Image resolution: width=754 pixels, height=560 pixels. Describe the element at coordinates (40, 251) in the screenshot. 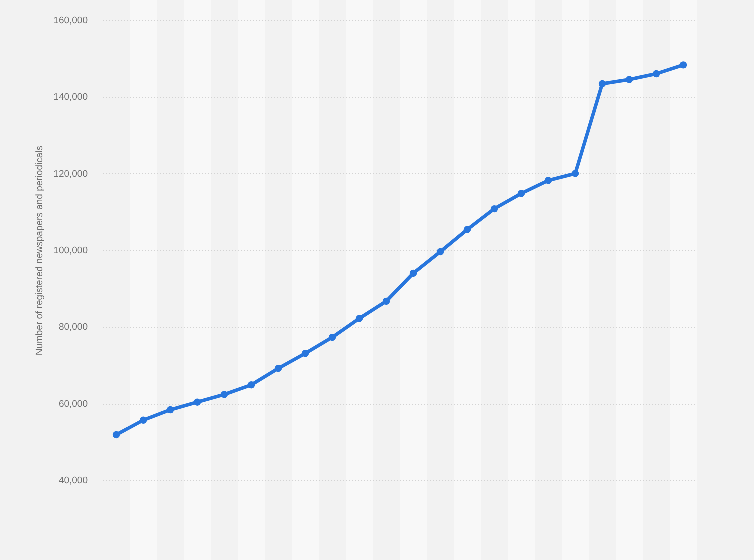

I see `y-axis-title: Number of registered newspapers and periodicals` at that location.